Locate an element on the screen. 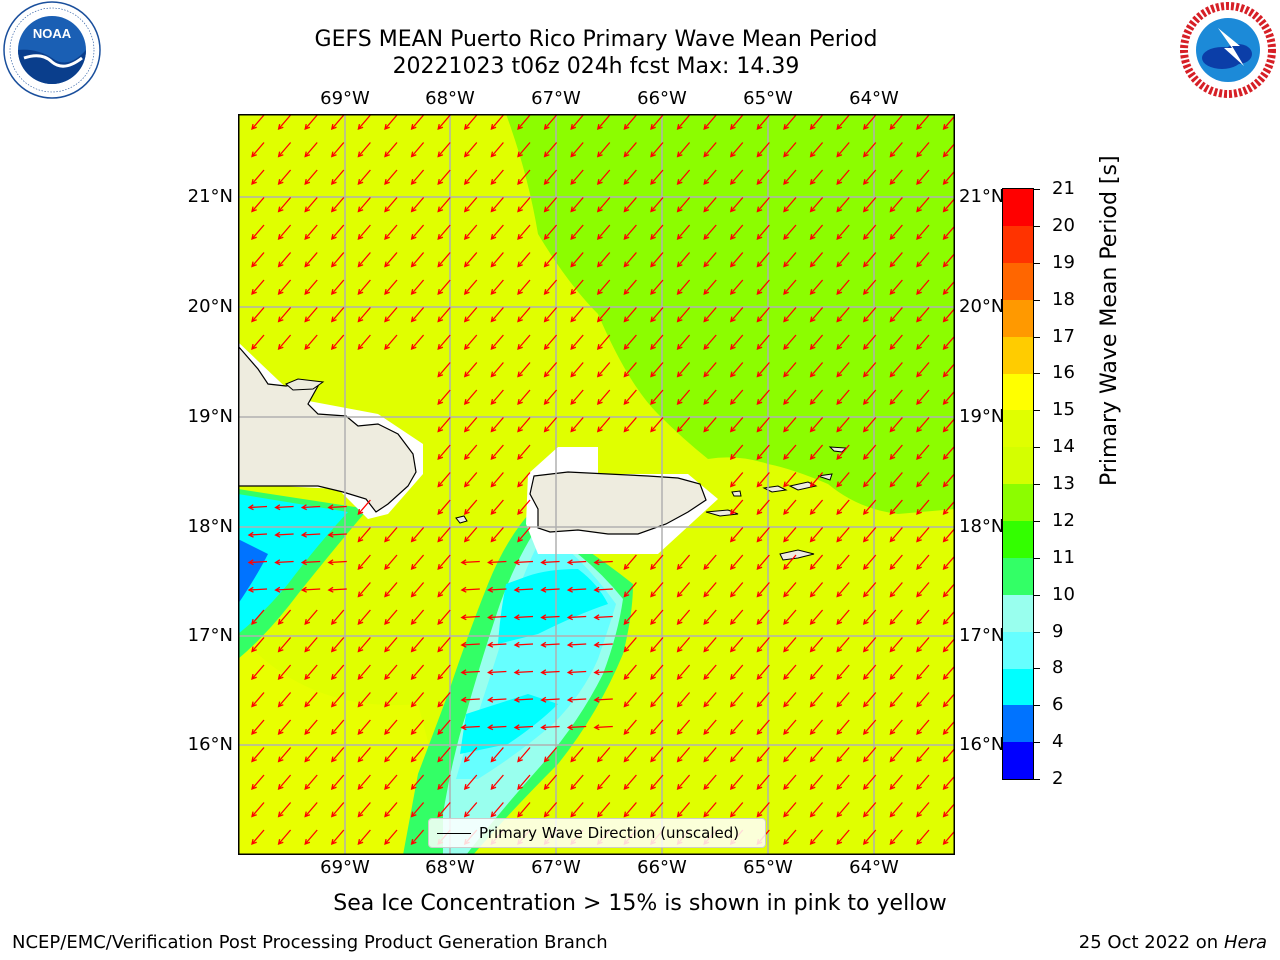 The height and width of the screenshot is (960, 1280). colorbar-tick-label: 20 is located at coordinates (1063, 225).